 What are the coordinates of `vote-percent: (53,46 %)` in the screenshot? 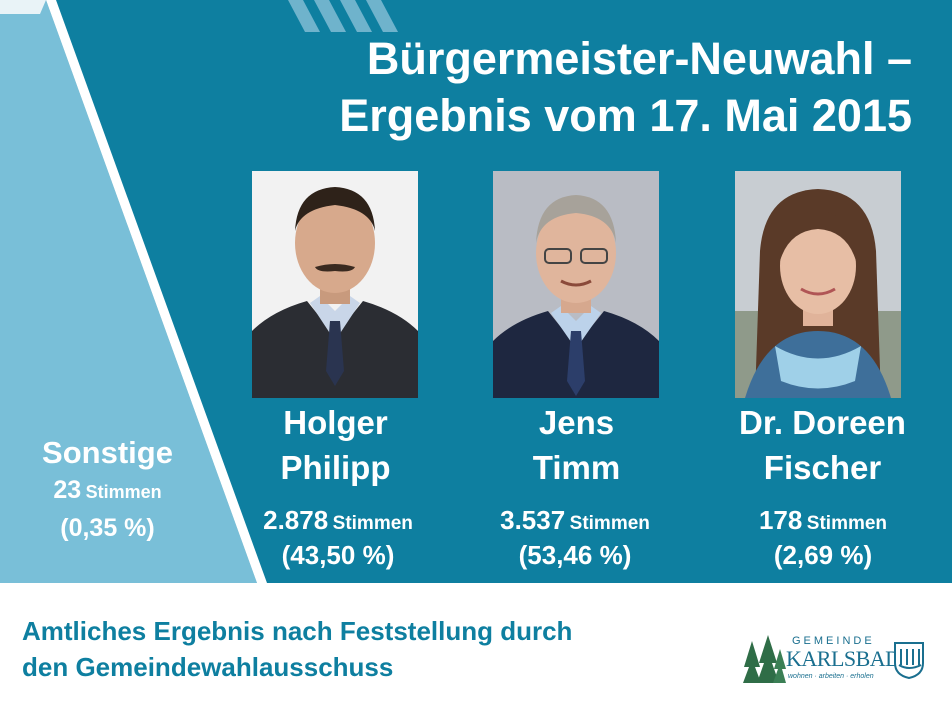 It's located at (575, 555).